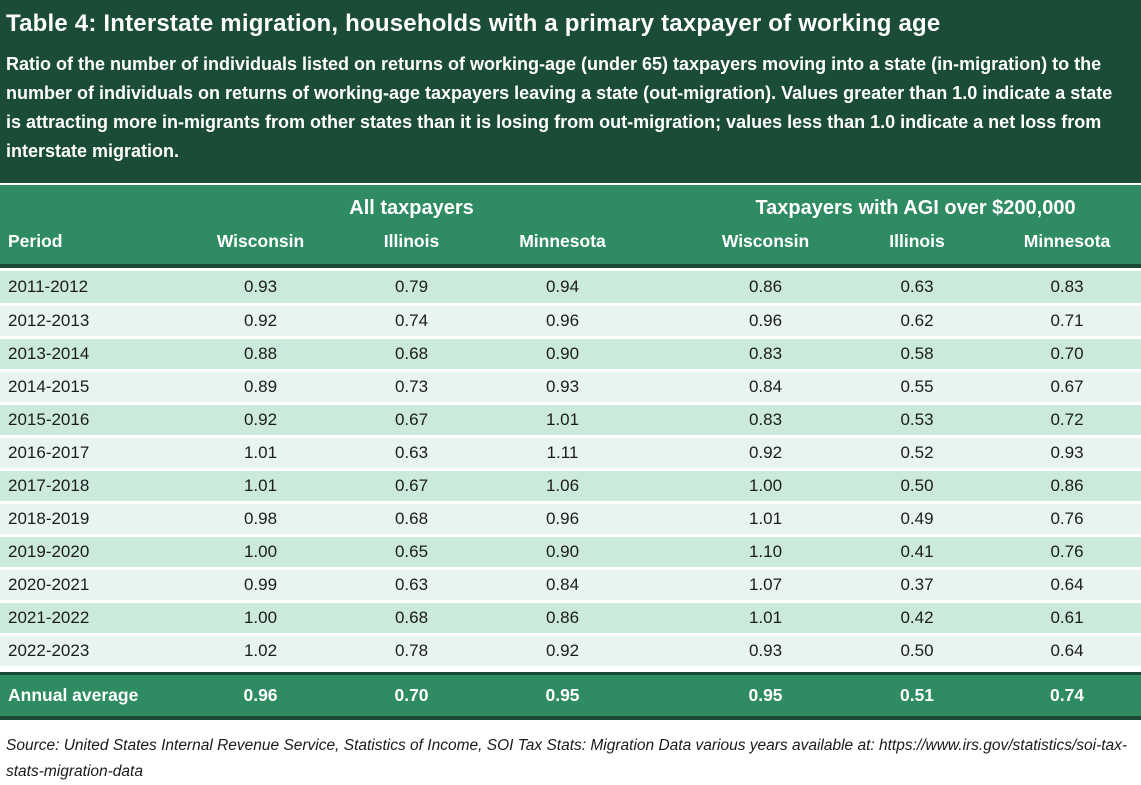  Describe the element at coordinates (917, 552) in the screenshot. I see `value-cell: 0.41` at that location.